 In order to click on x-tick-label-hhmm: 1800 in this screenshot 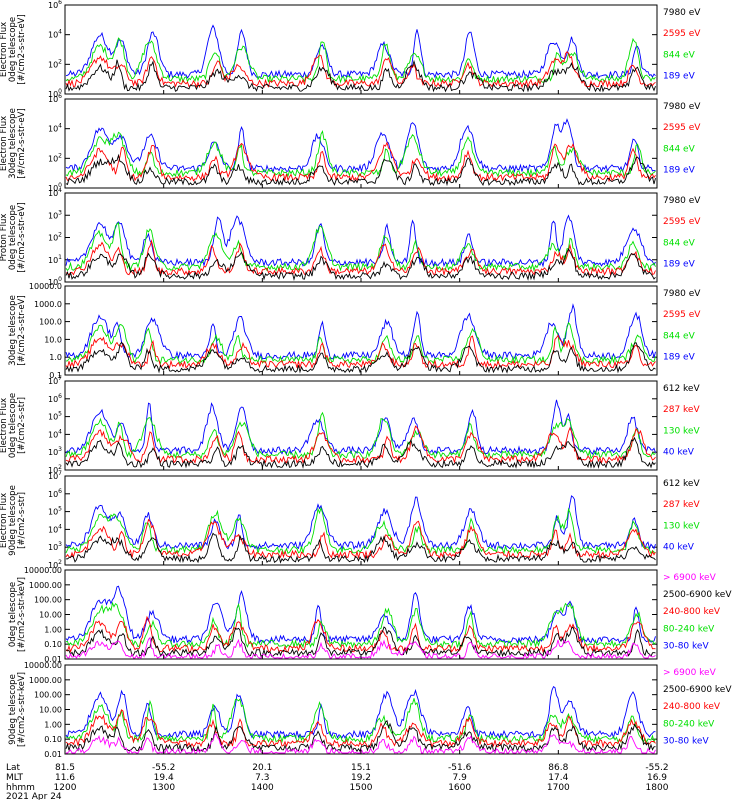, I will do `click(657, 788)`.